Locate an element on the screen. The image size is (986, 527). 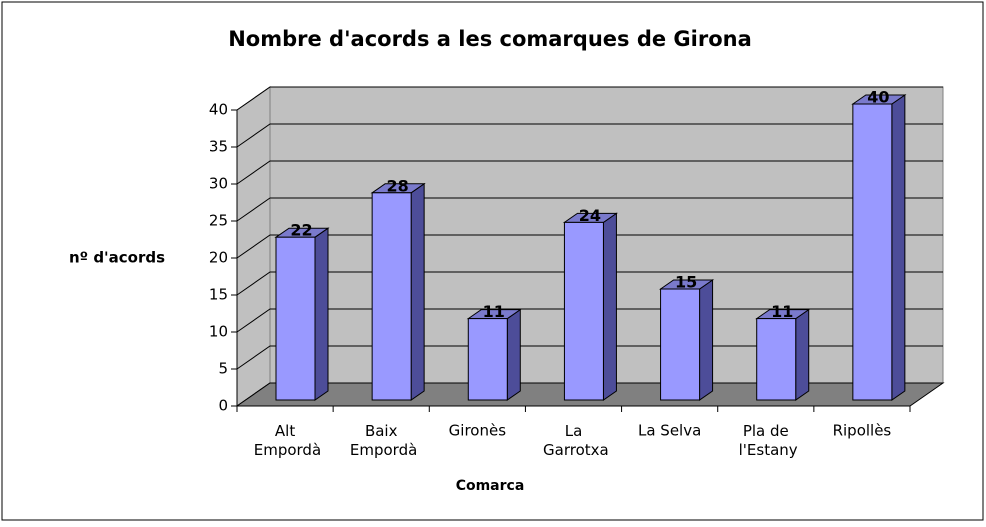
data-label: 15 is located at coordinates (686, 282).